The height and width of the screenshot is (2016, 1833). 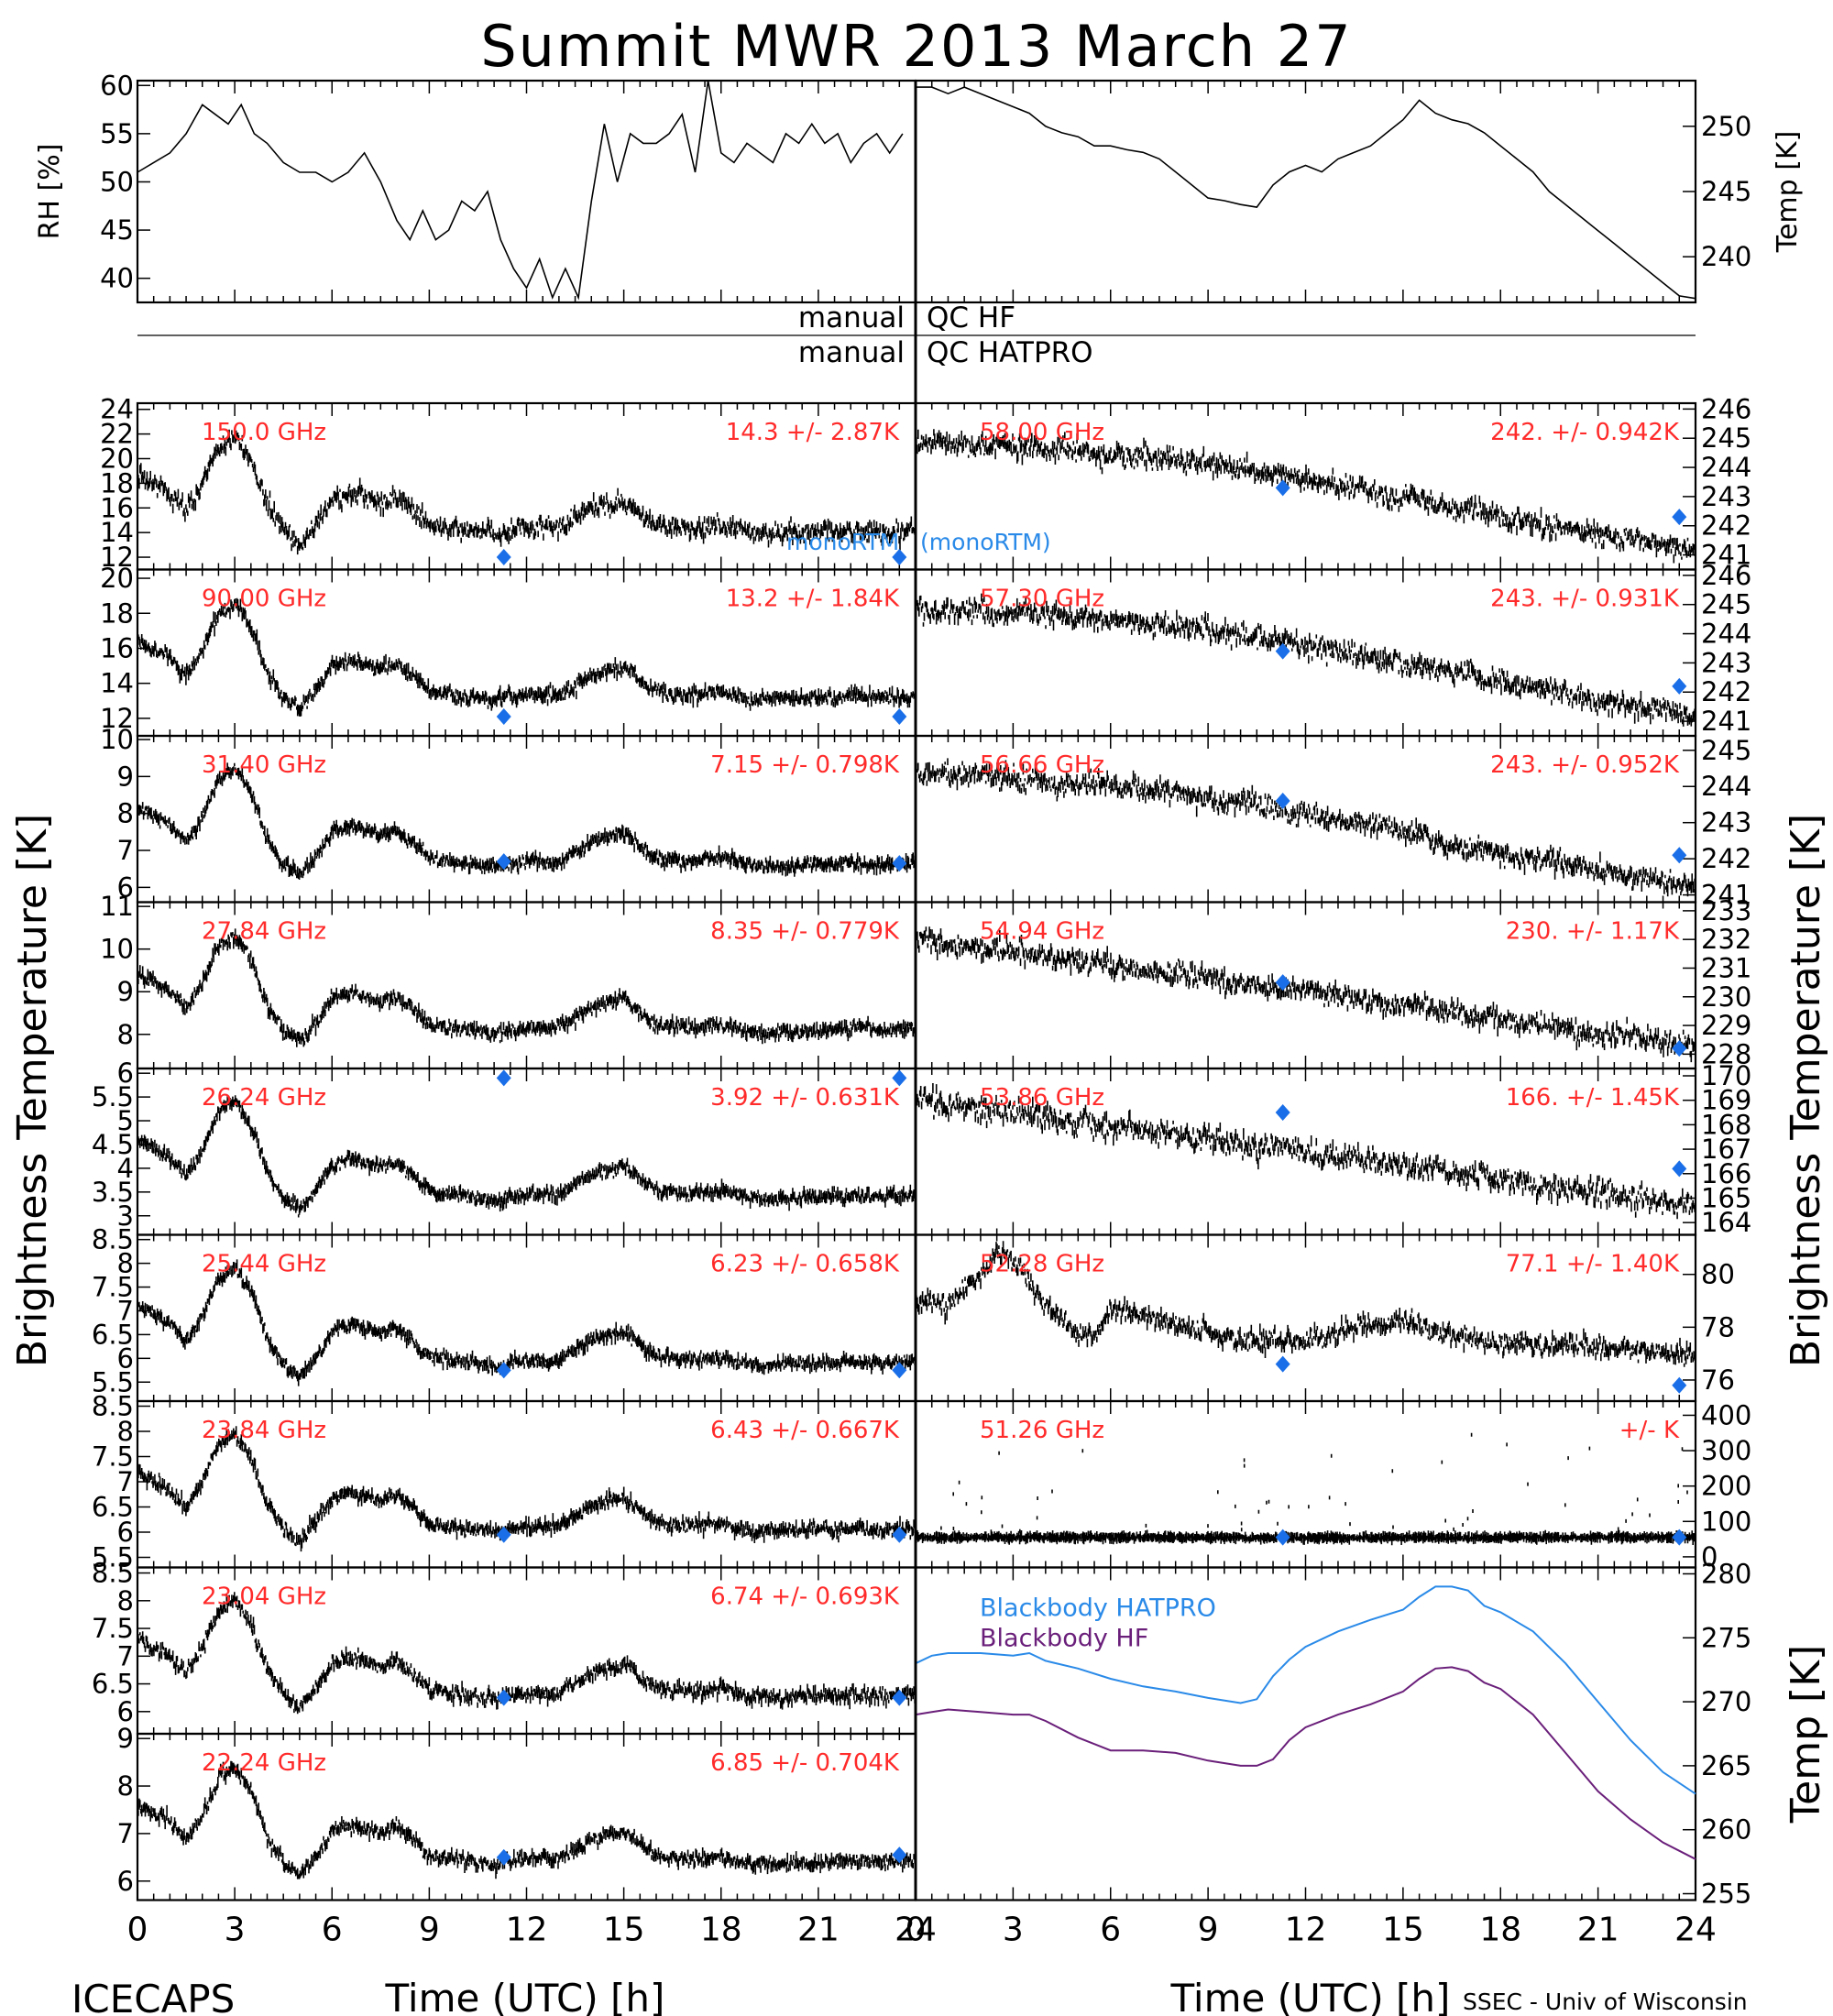 What do you see at coordinates (1726, 526) in the screenshot?
I see `panel-58-ytick-label: 242` at bounding box center [1726, 526].